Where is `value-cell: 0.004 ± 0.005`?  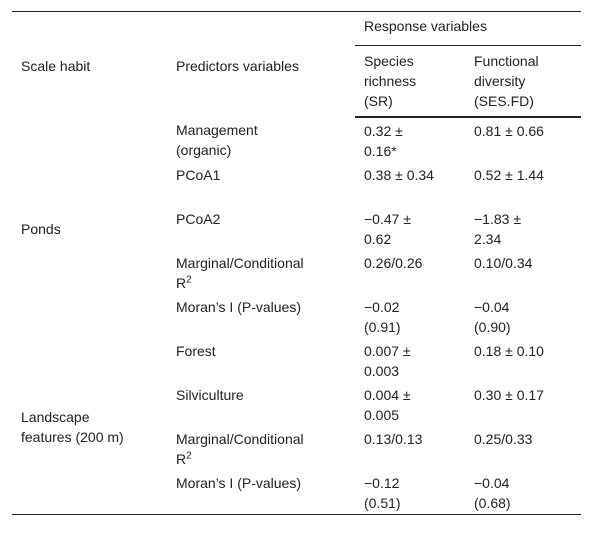
value-cell: 0.004 ± 0.005 is located at coordinates (387, 405).